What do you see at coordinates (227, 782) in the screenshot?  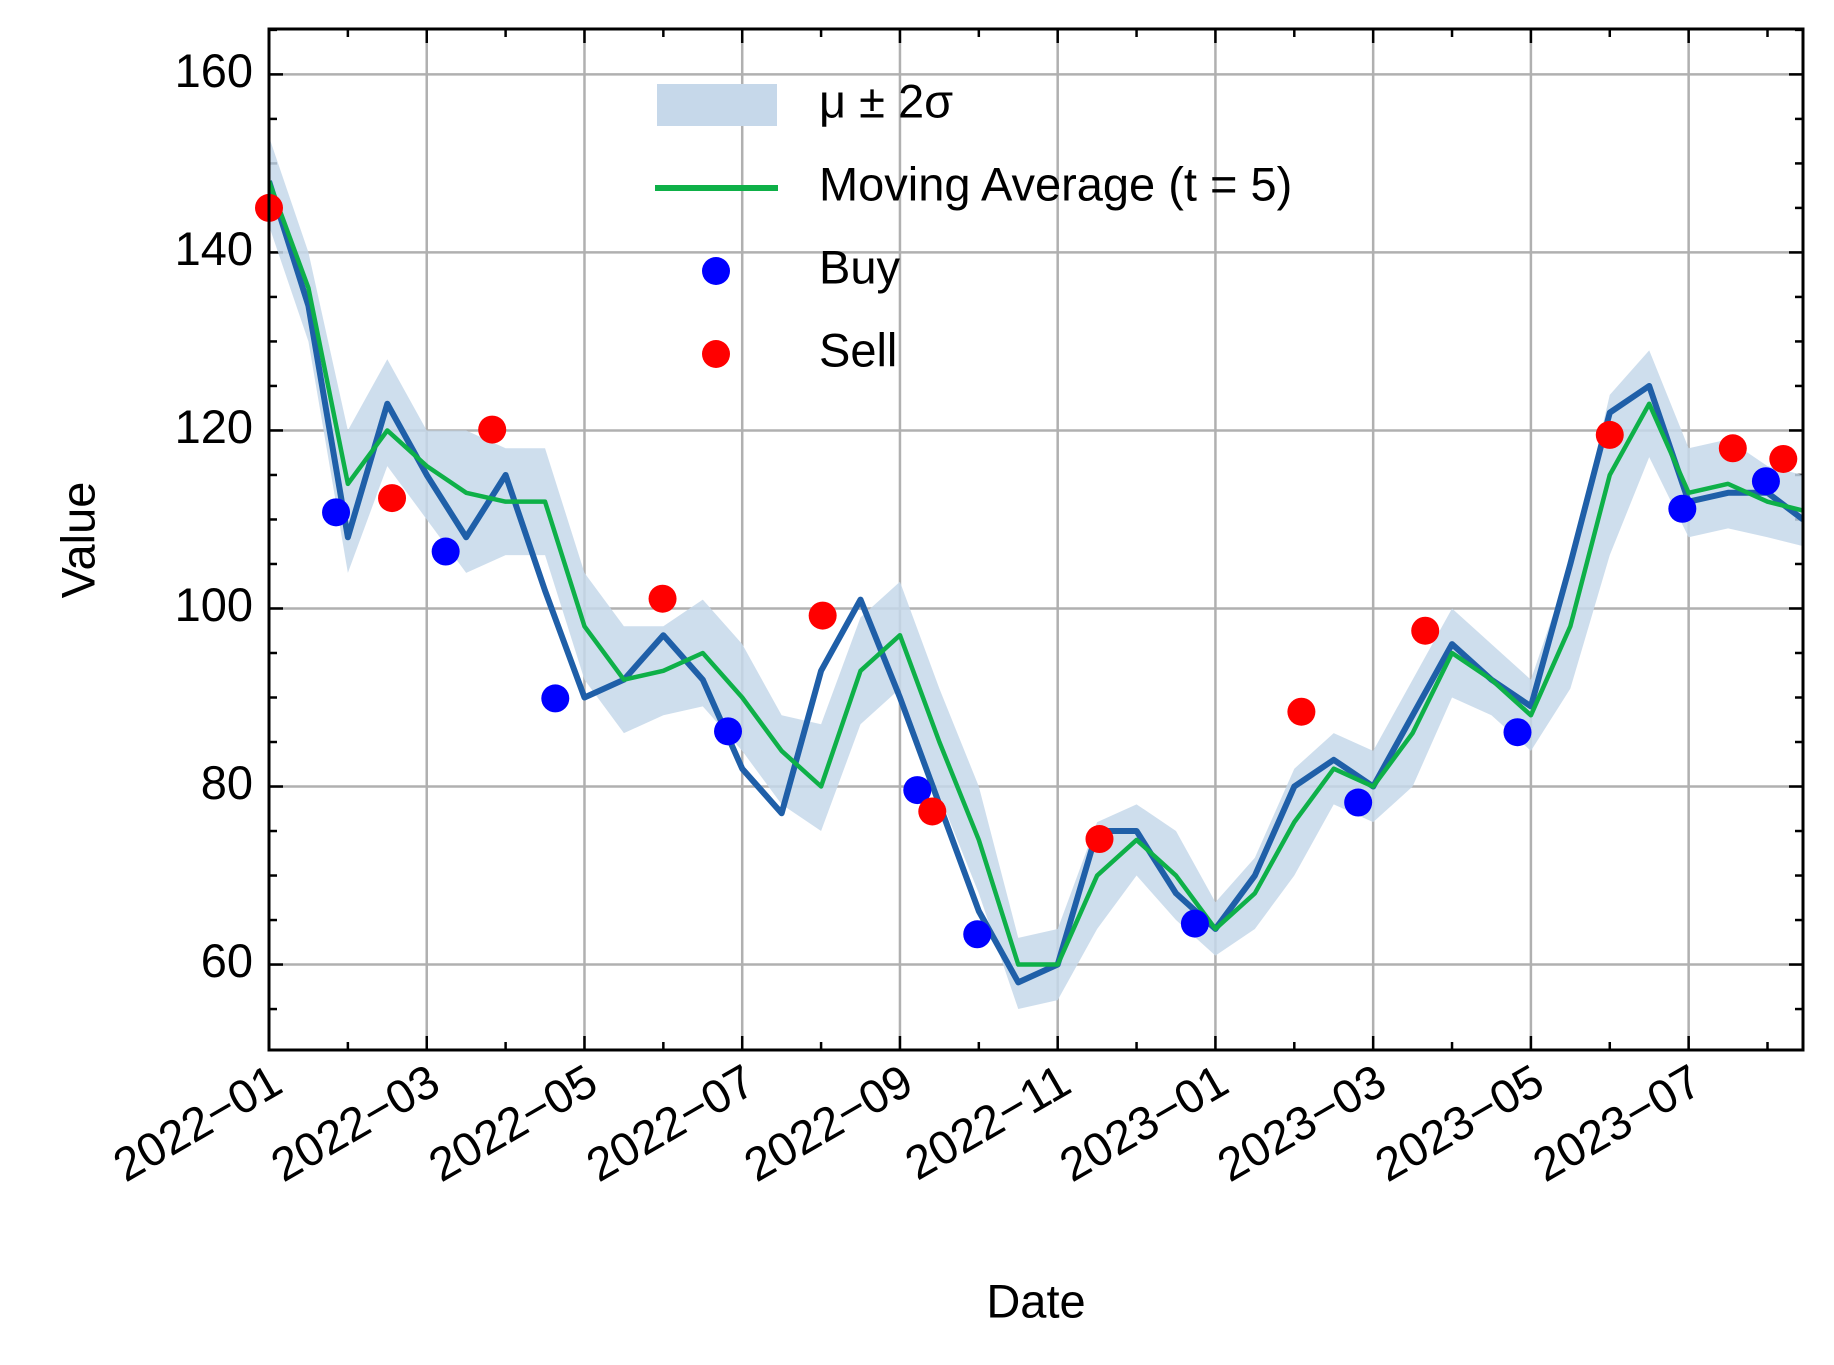 I see `y-tick-label: 80` at bounding box center [227, 782].